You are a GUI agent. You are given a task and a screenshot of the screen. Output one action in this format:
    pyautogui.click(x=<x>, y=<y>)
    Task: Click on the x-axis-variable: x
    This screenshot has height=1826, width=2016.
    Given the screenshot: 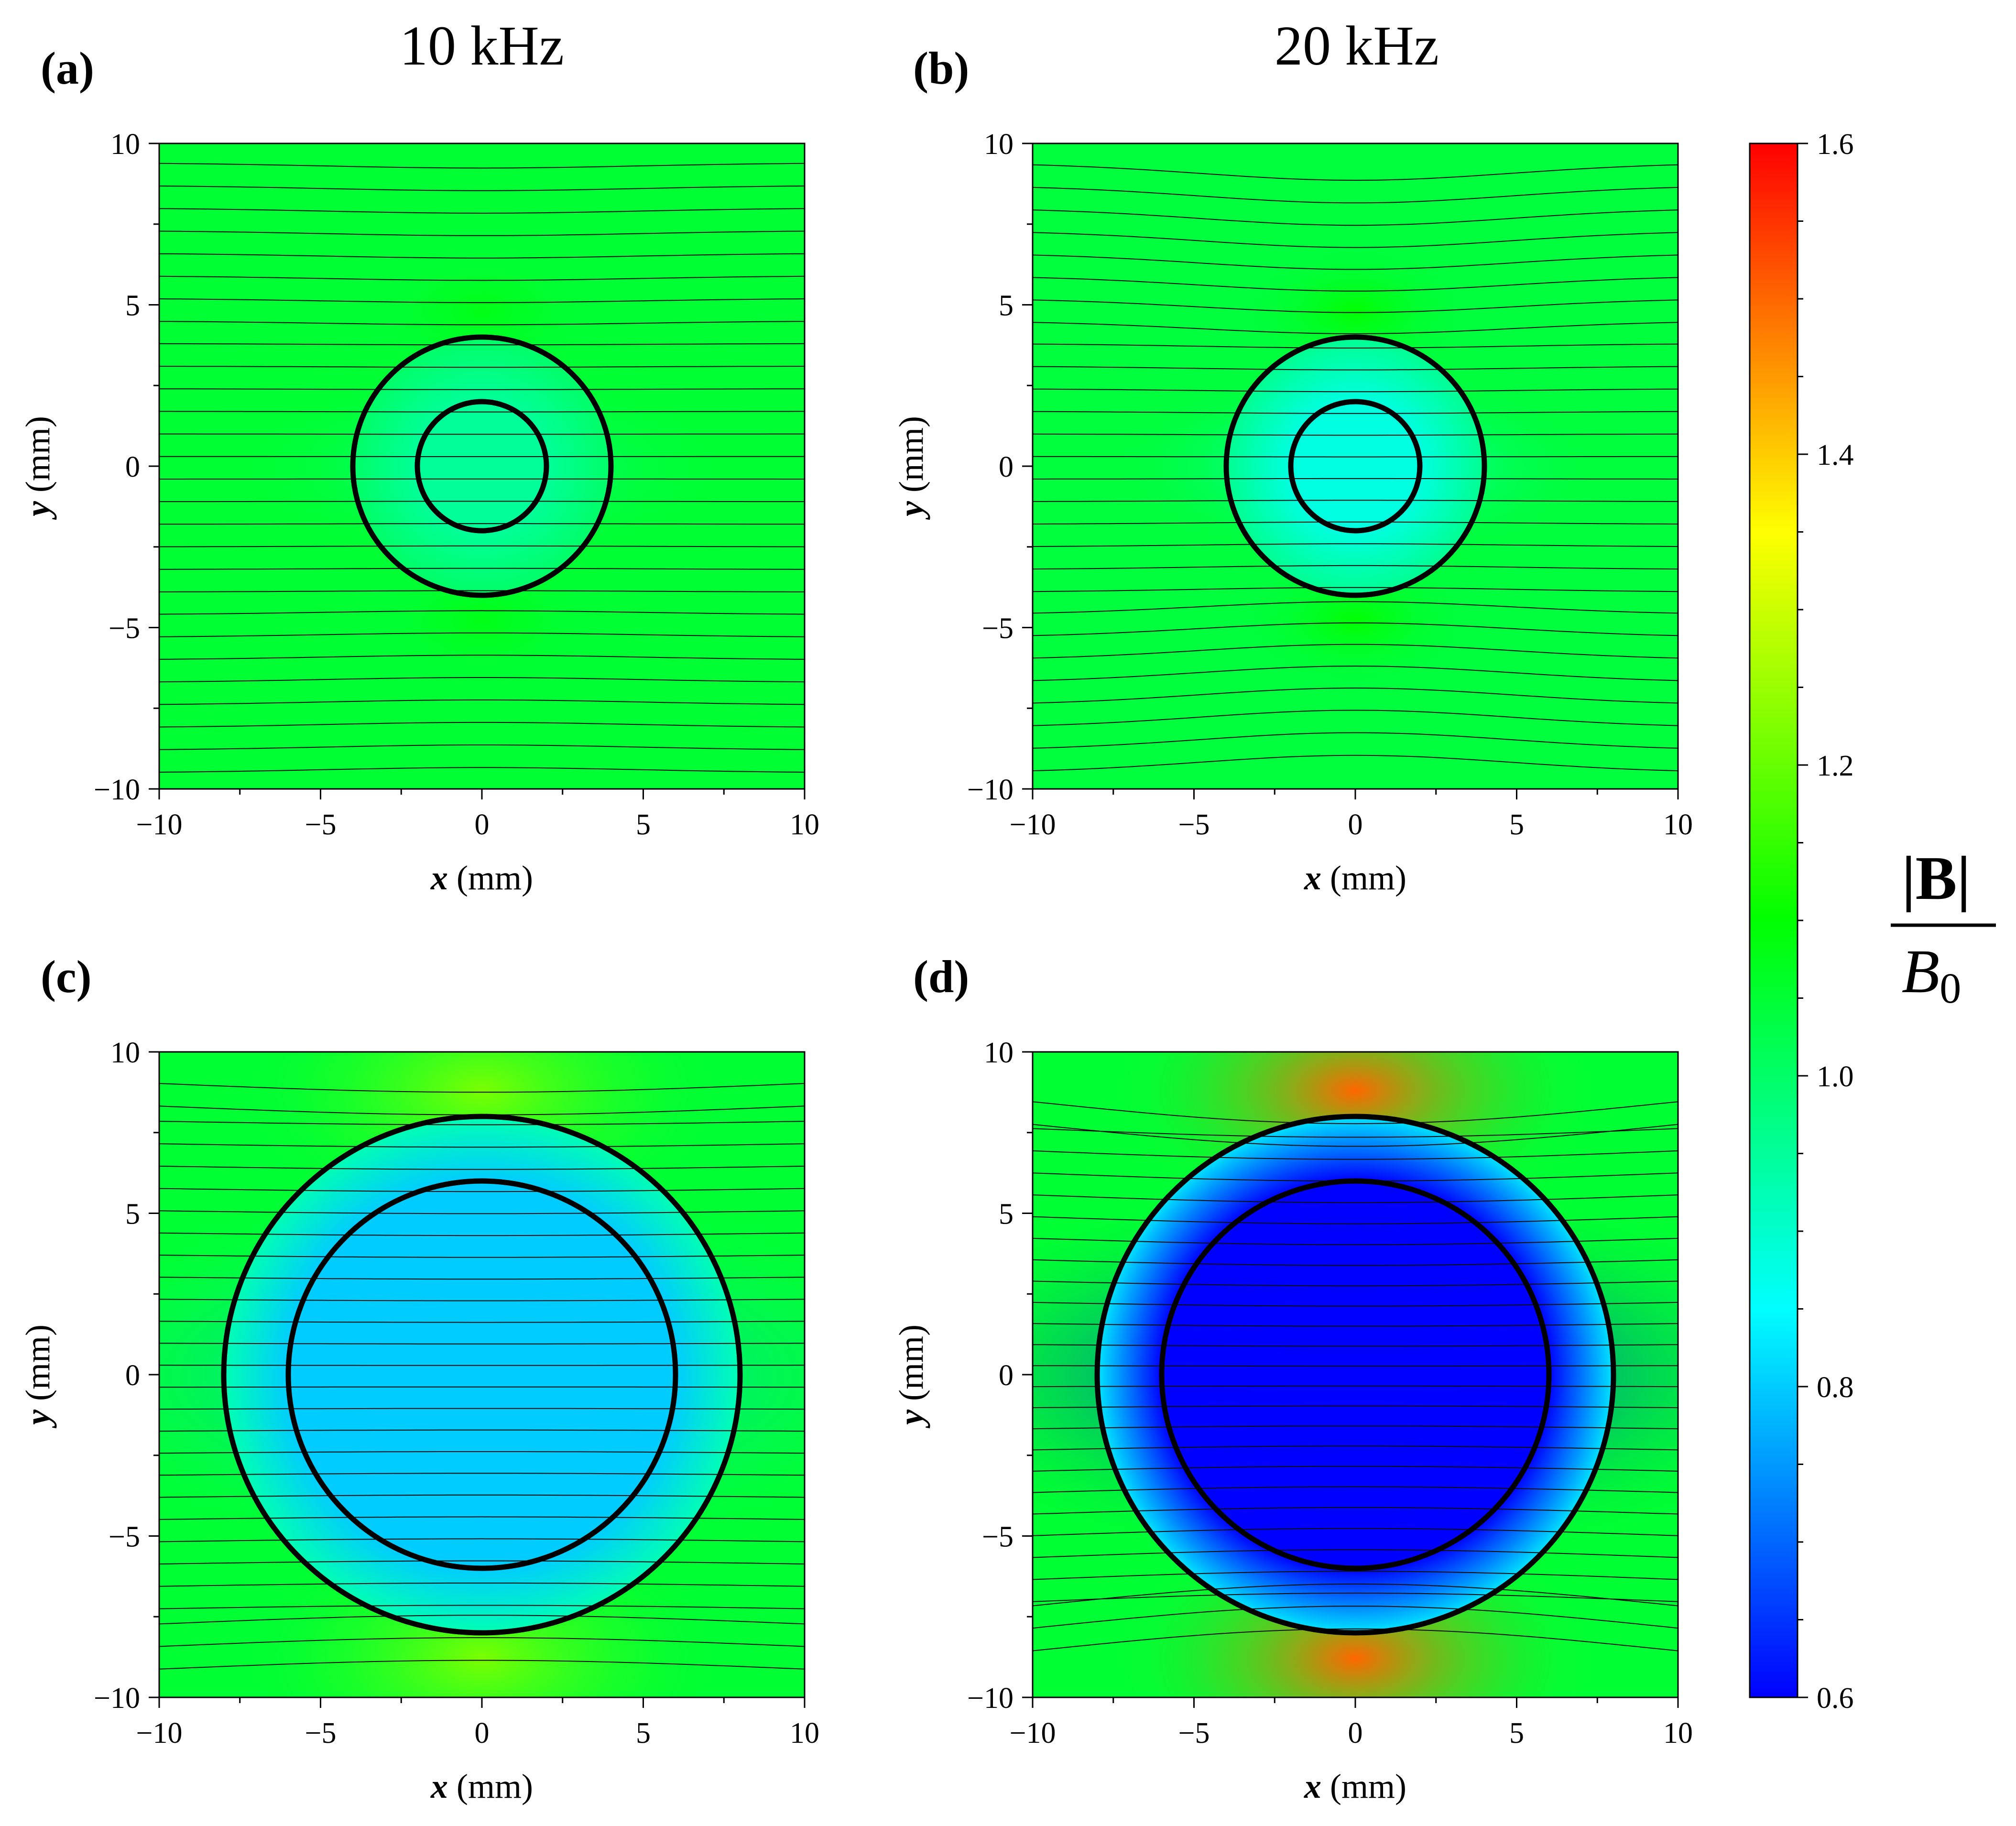 What is the action you would take?
    pyautogui.click(x=439, y=1786)
    